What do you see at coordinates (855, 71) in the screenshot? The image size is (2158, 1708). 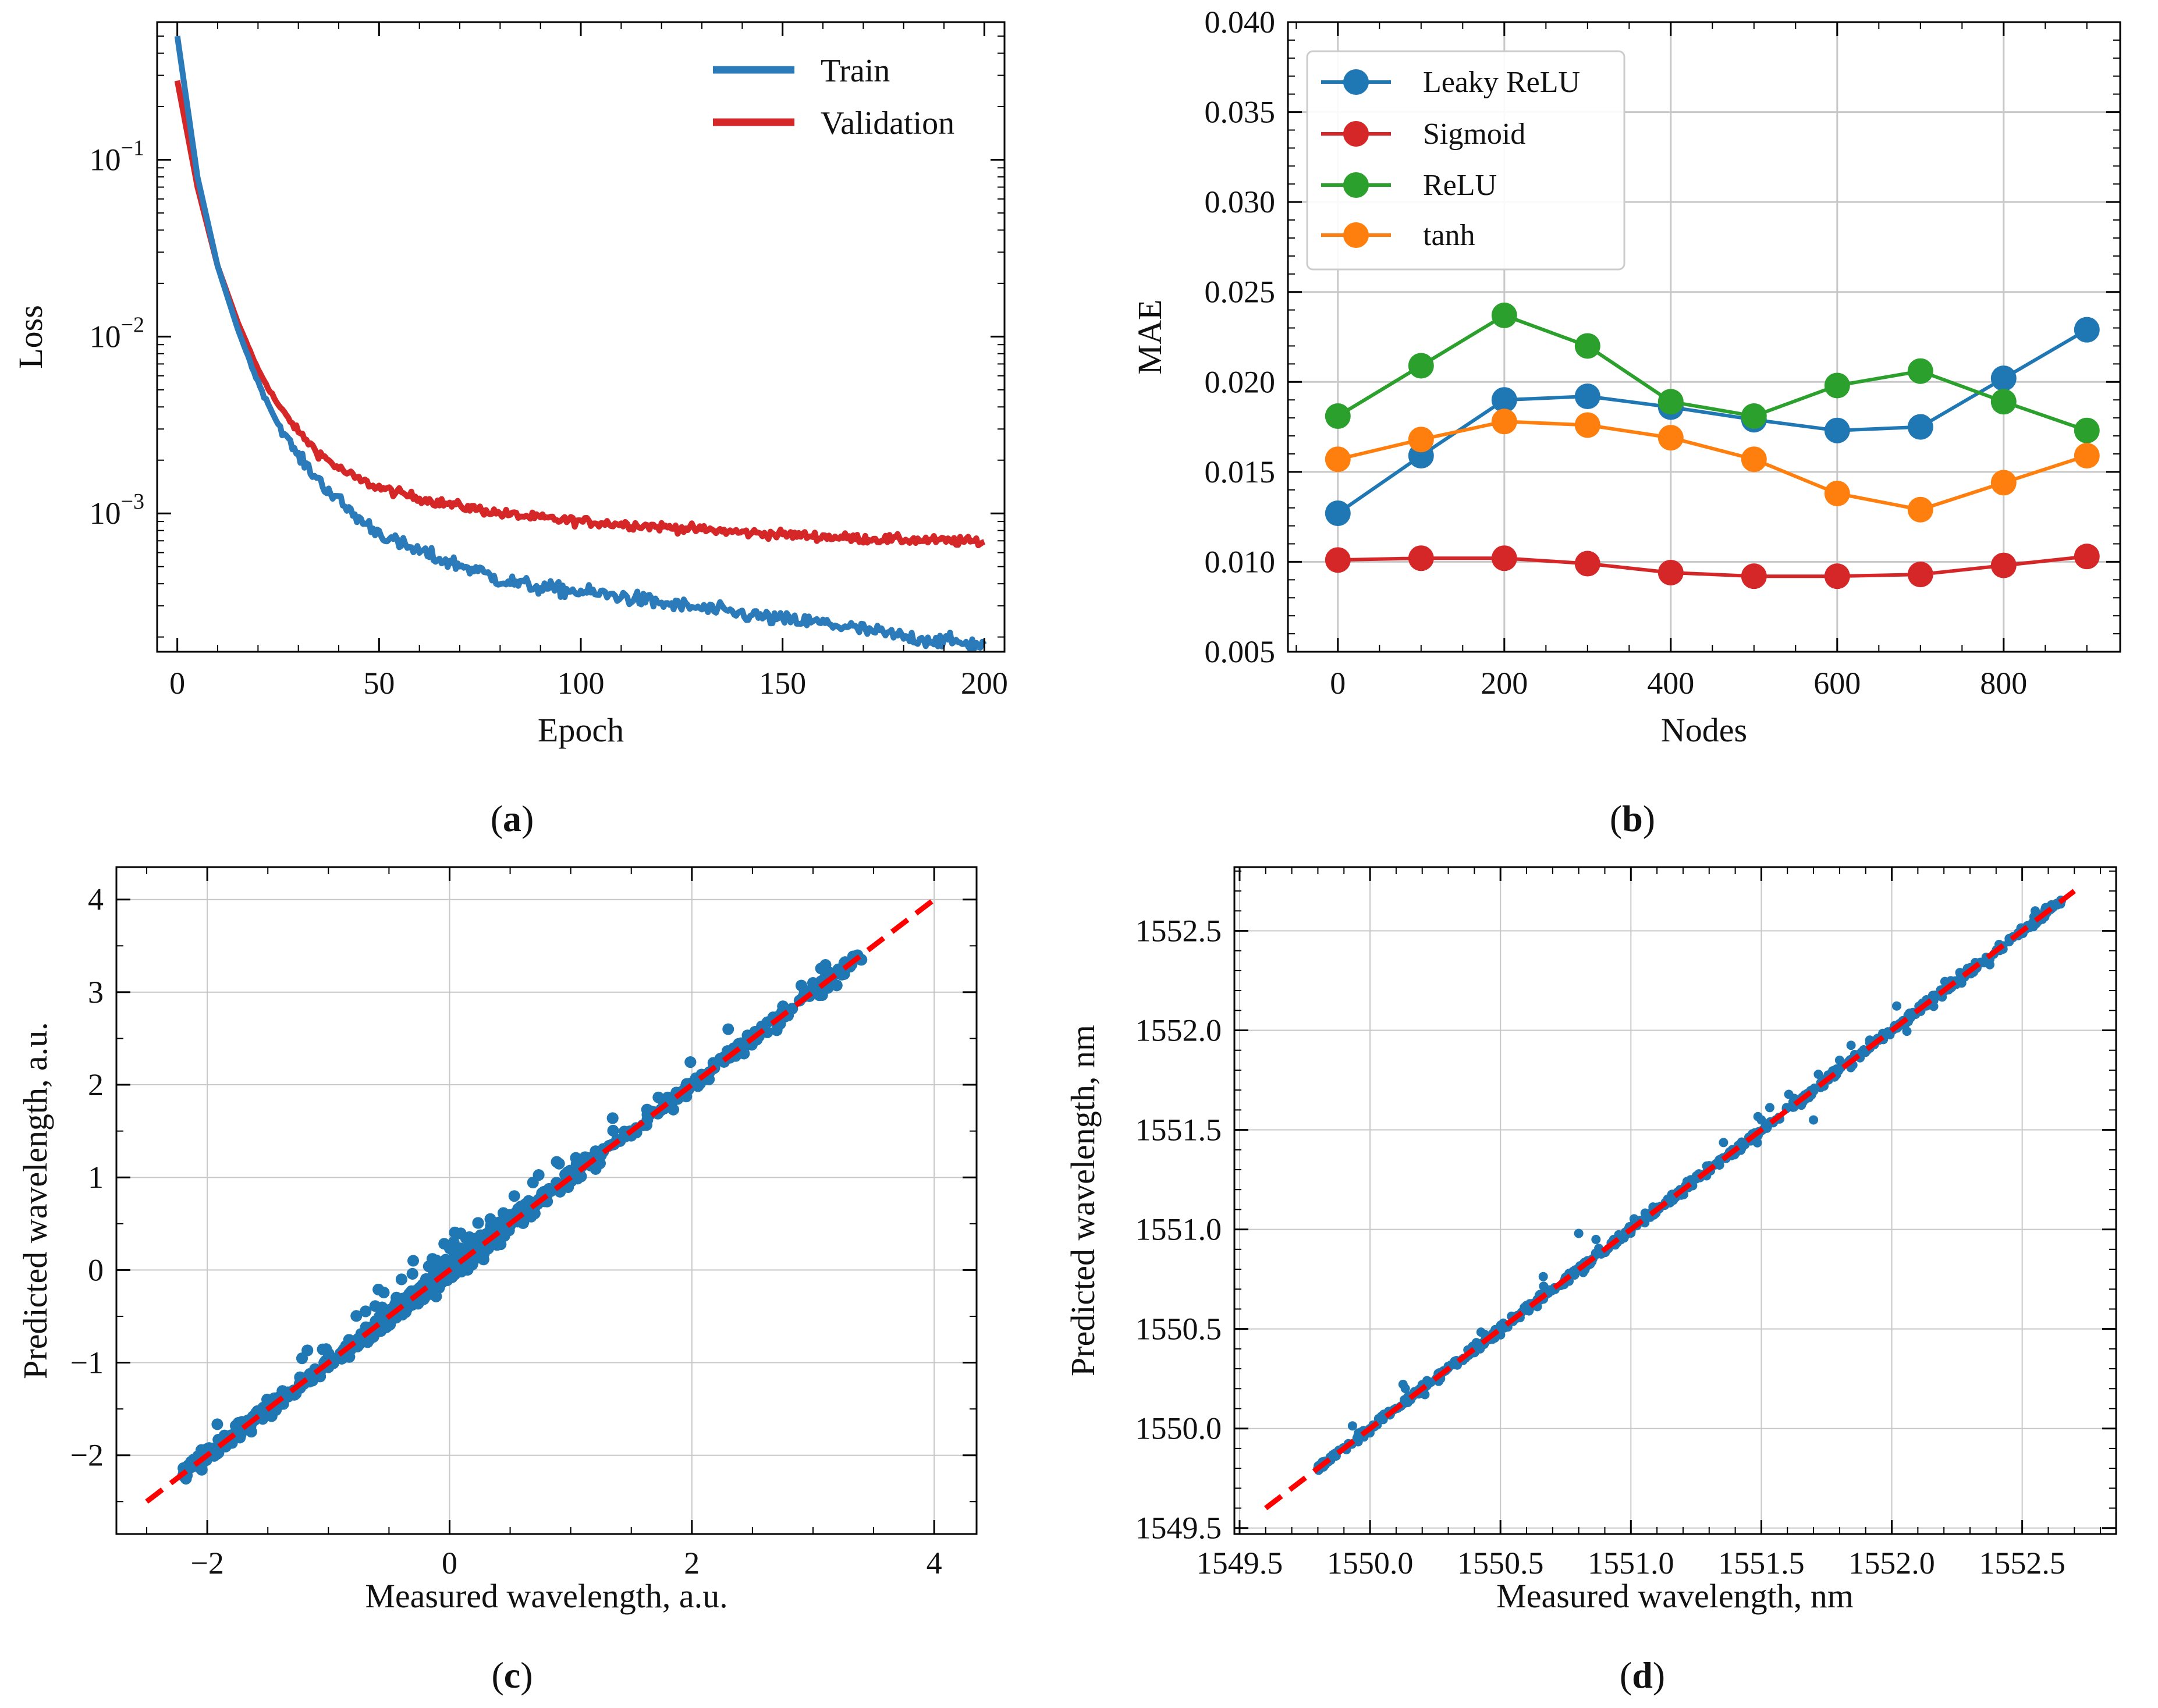 I see `legend-train-label: Train` at bounding box center [855, 71].